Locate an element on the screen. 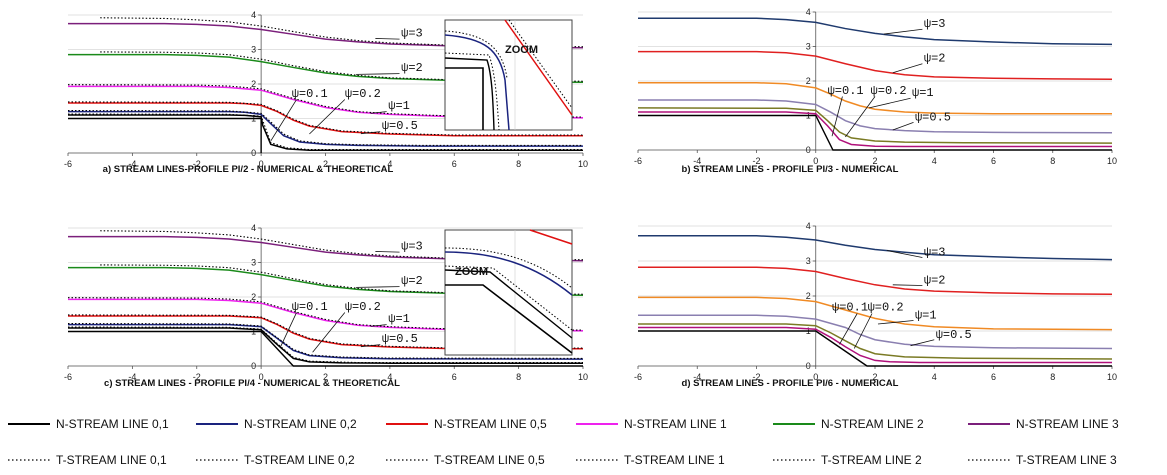  legend-label: N-STREAM LINE 3 is located at coordinates (1067, 424).